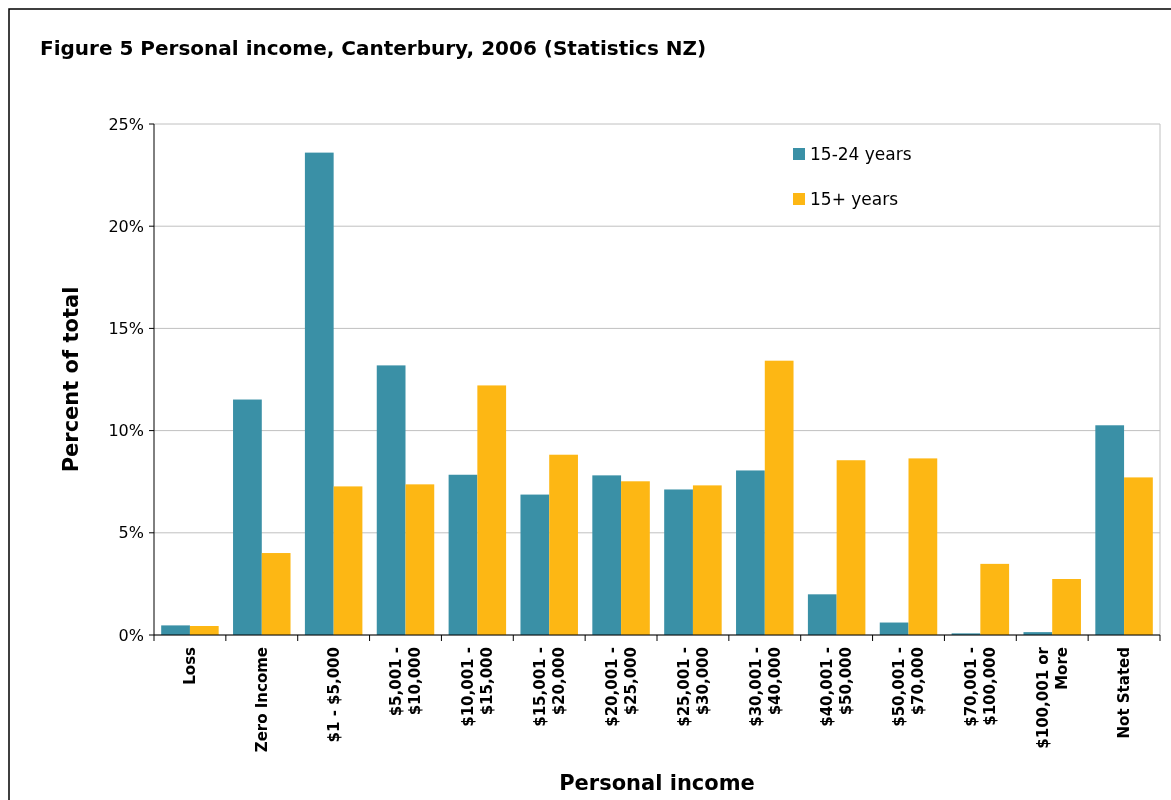 This screenshot has height=800, width=1171. Describe the element at coordinates (406, 682) in the screenshot. I see `x-tick-label: $5,001 - $10,000` at that location.